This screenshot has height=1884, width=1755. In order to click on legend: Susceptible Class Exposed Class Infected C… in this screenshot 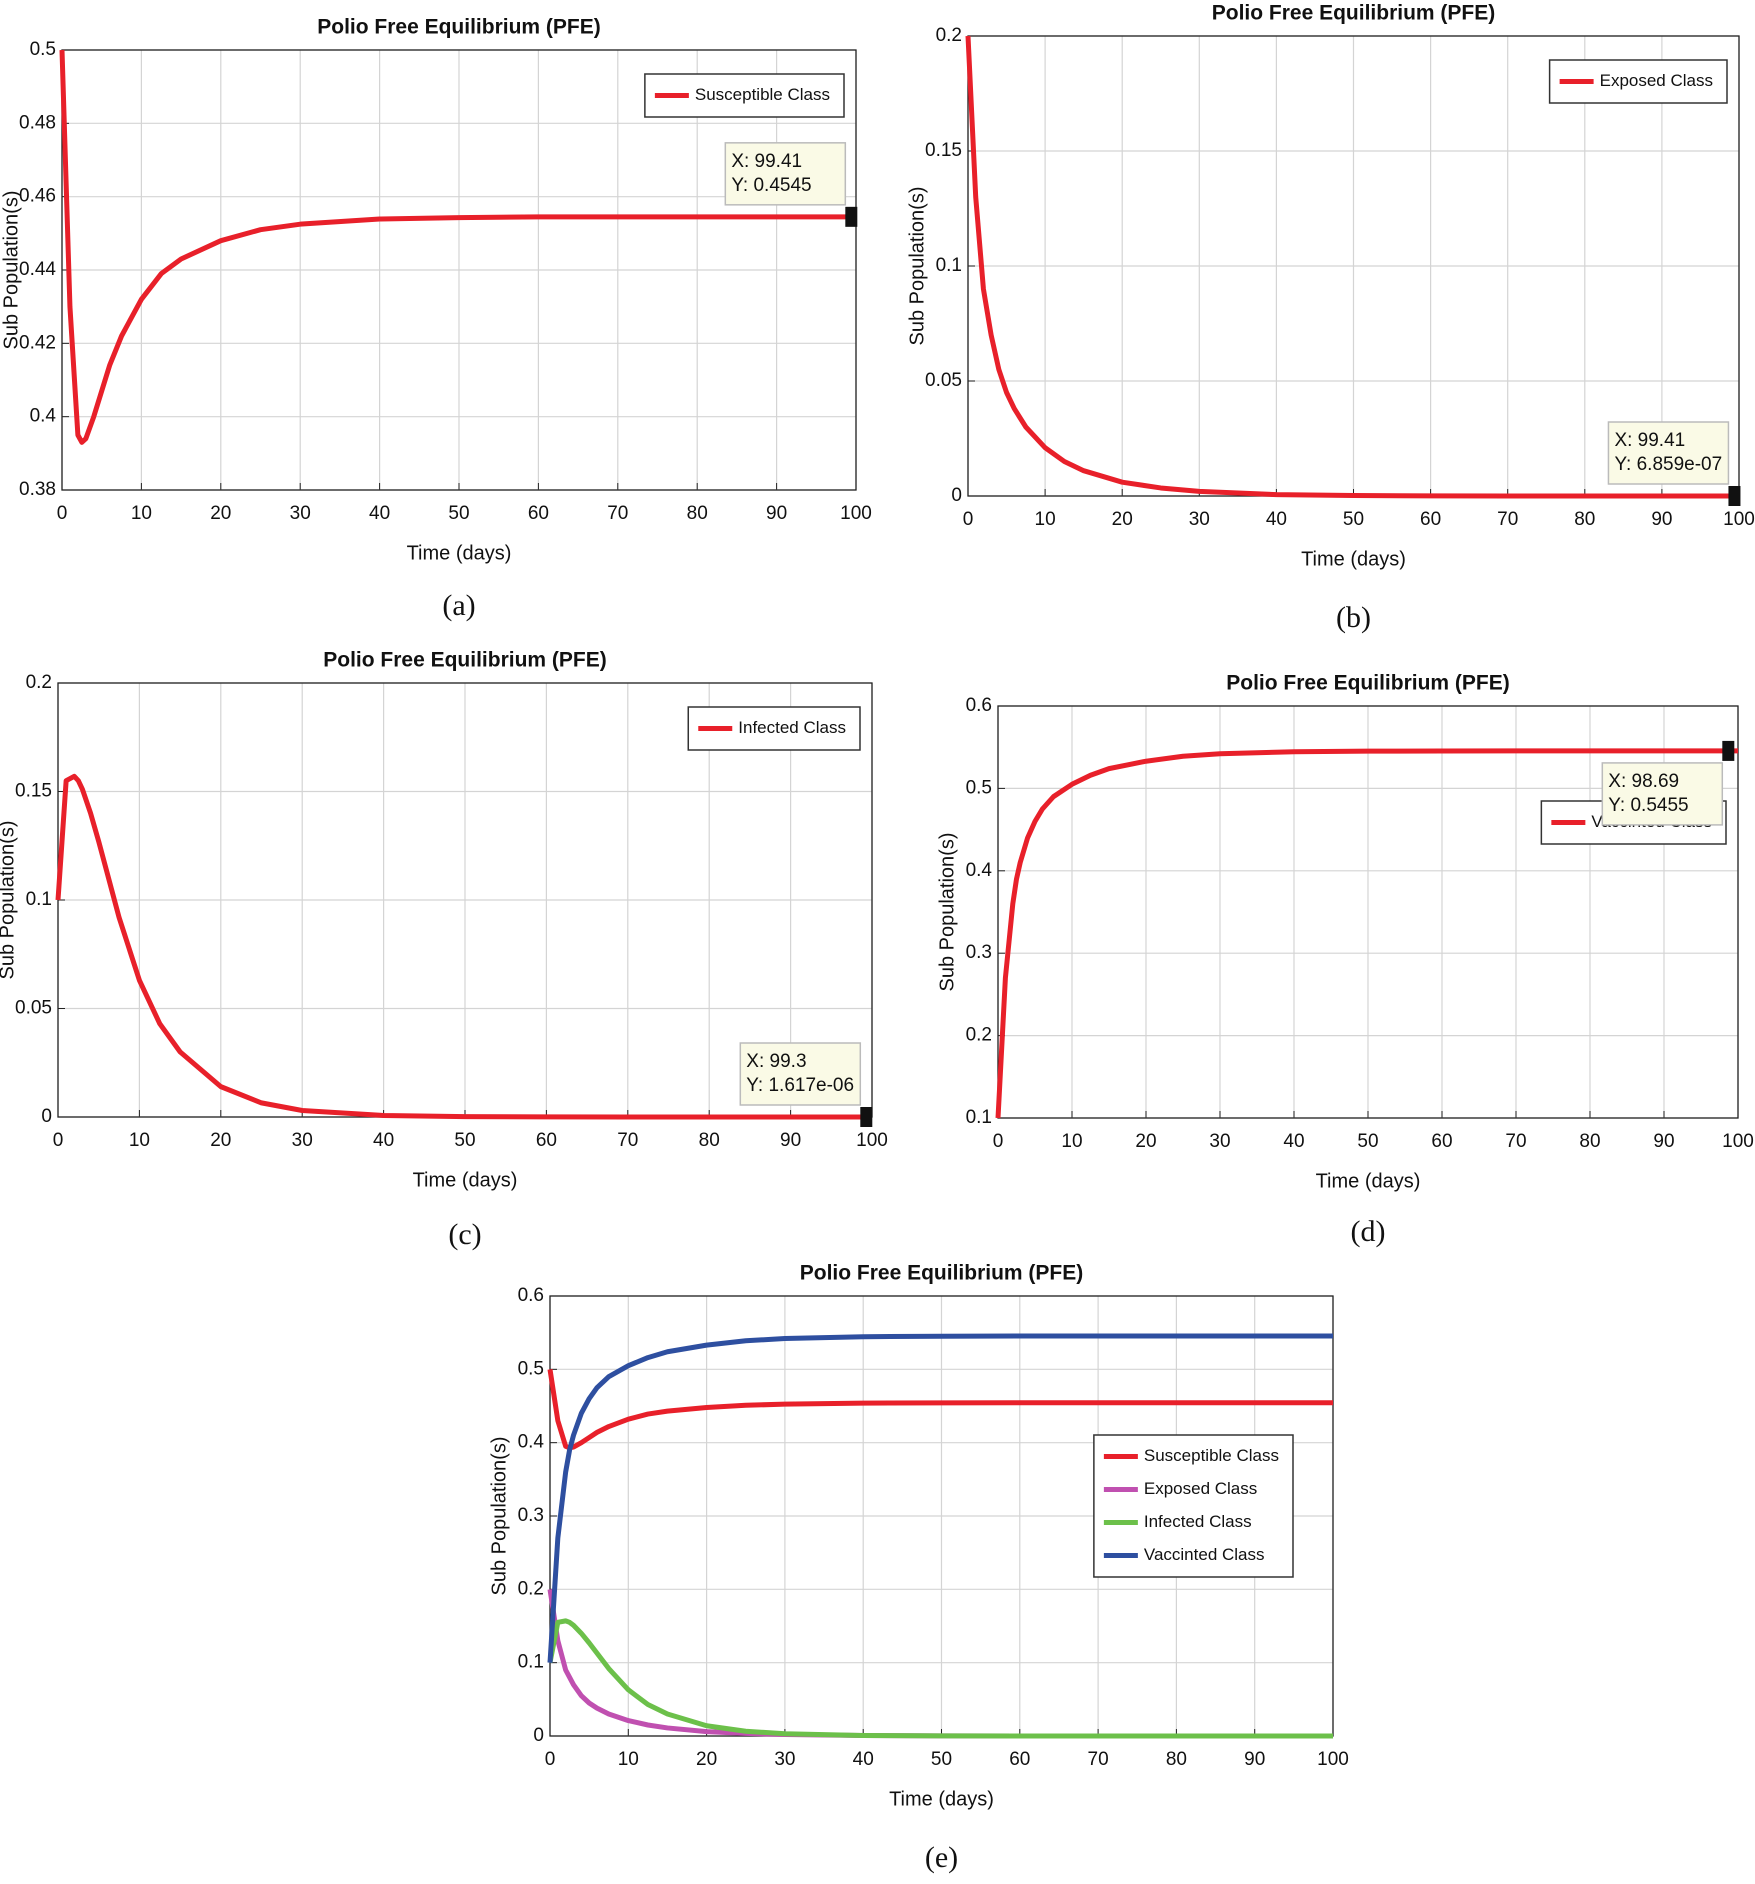, I will do `click(1193, 1506)`.